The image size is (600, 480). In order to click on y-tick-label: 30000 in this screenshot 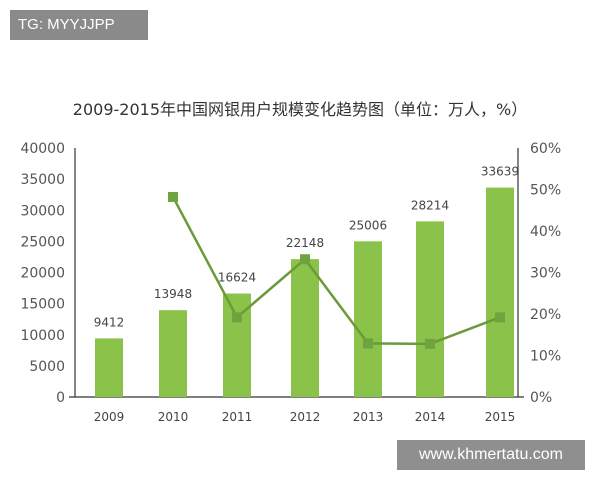, I will do `click(42, 211)`.